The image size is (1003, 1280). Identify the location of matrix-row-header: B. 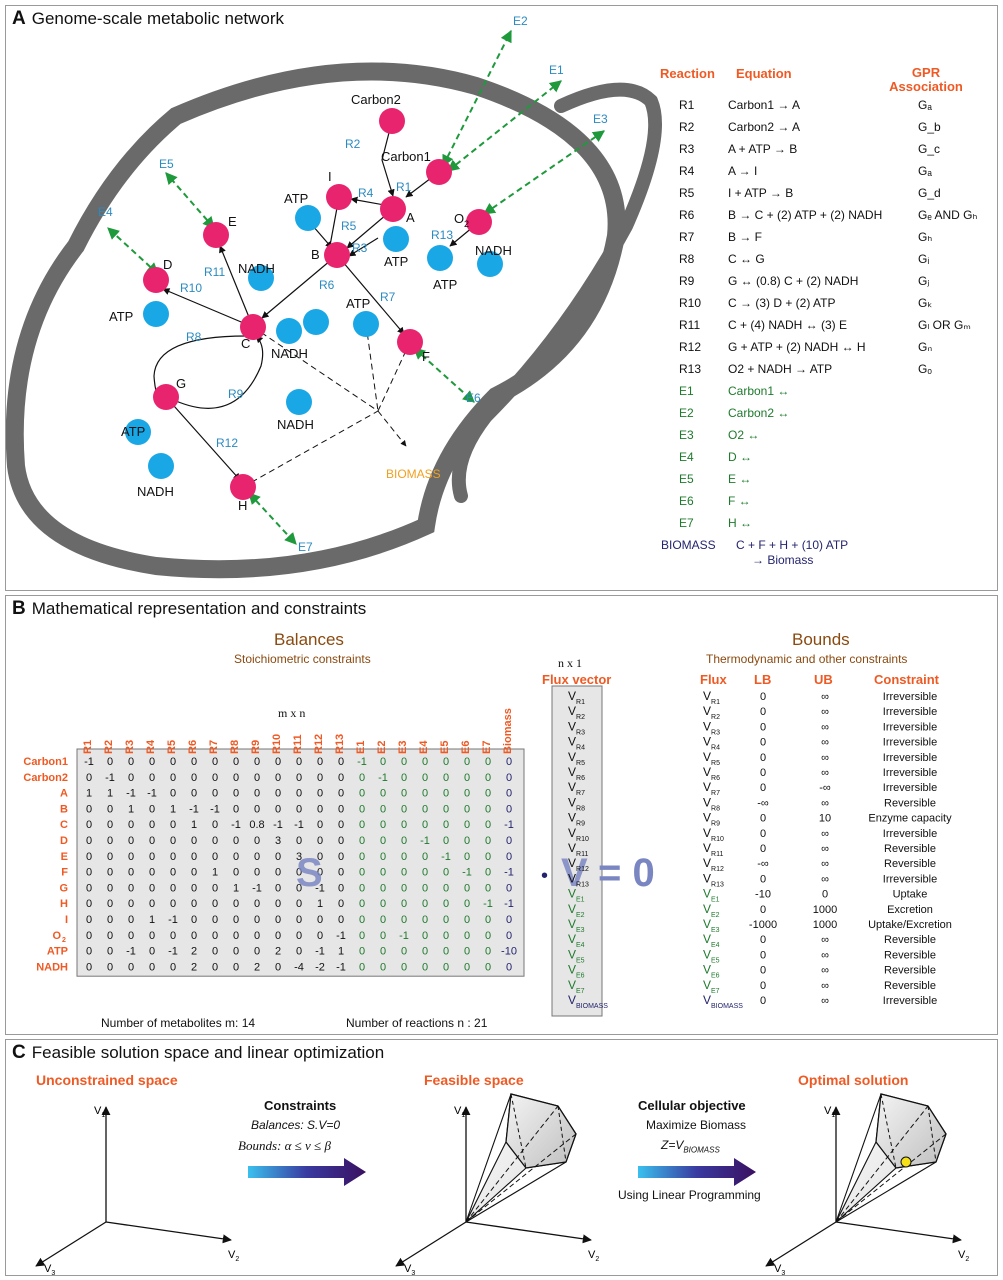
(64, 809).